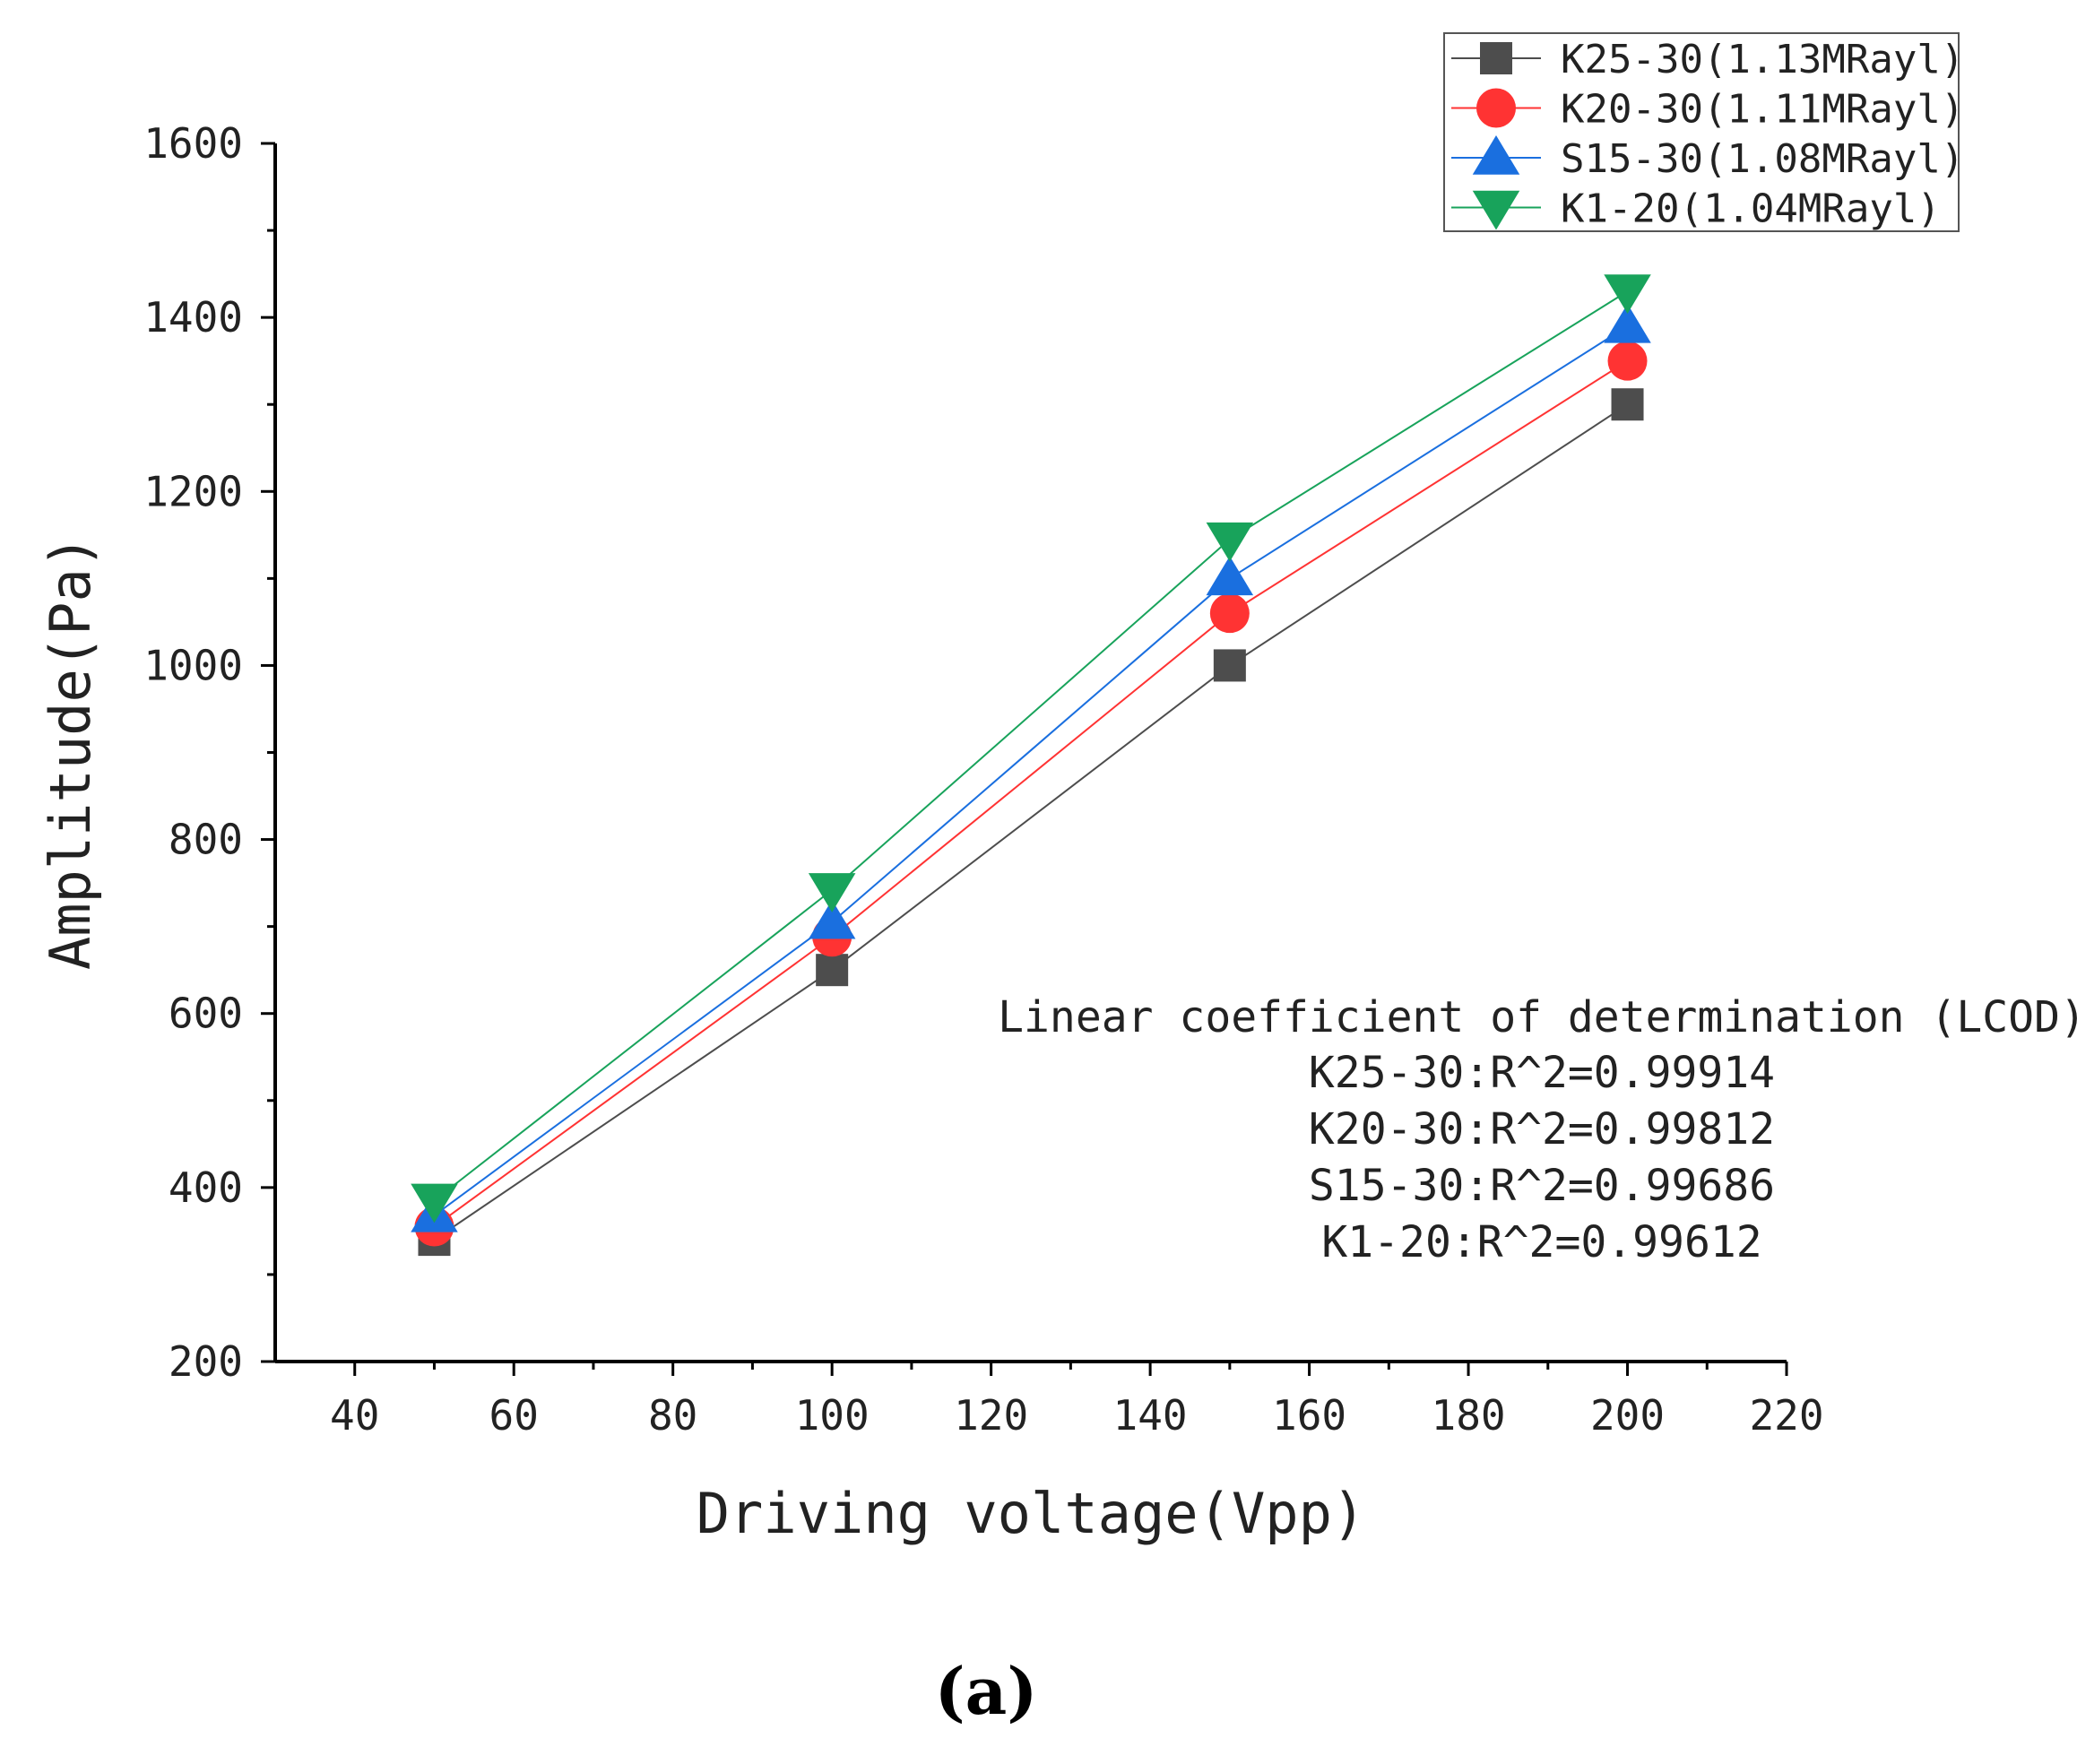 The image size is (2077, 1764). I want to click on legend-box, so click(1701, 132).